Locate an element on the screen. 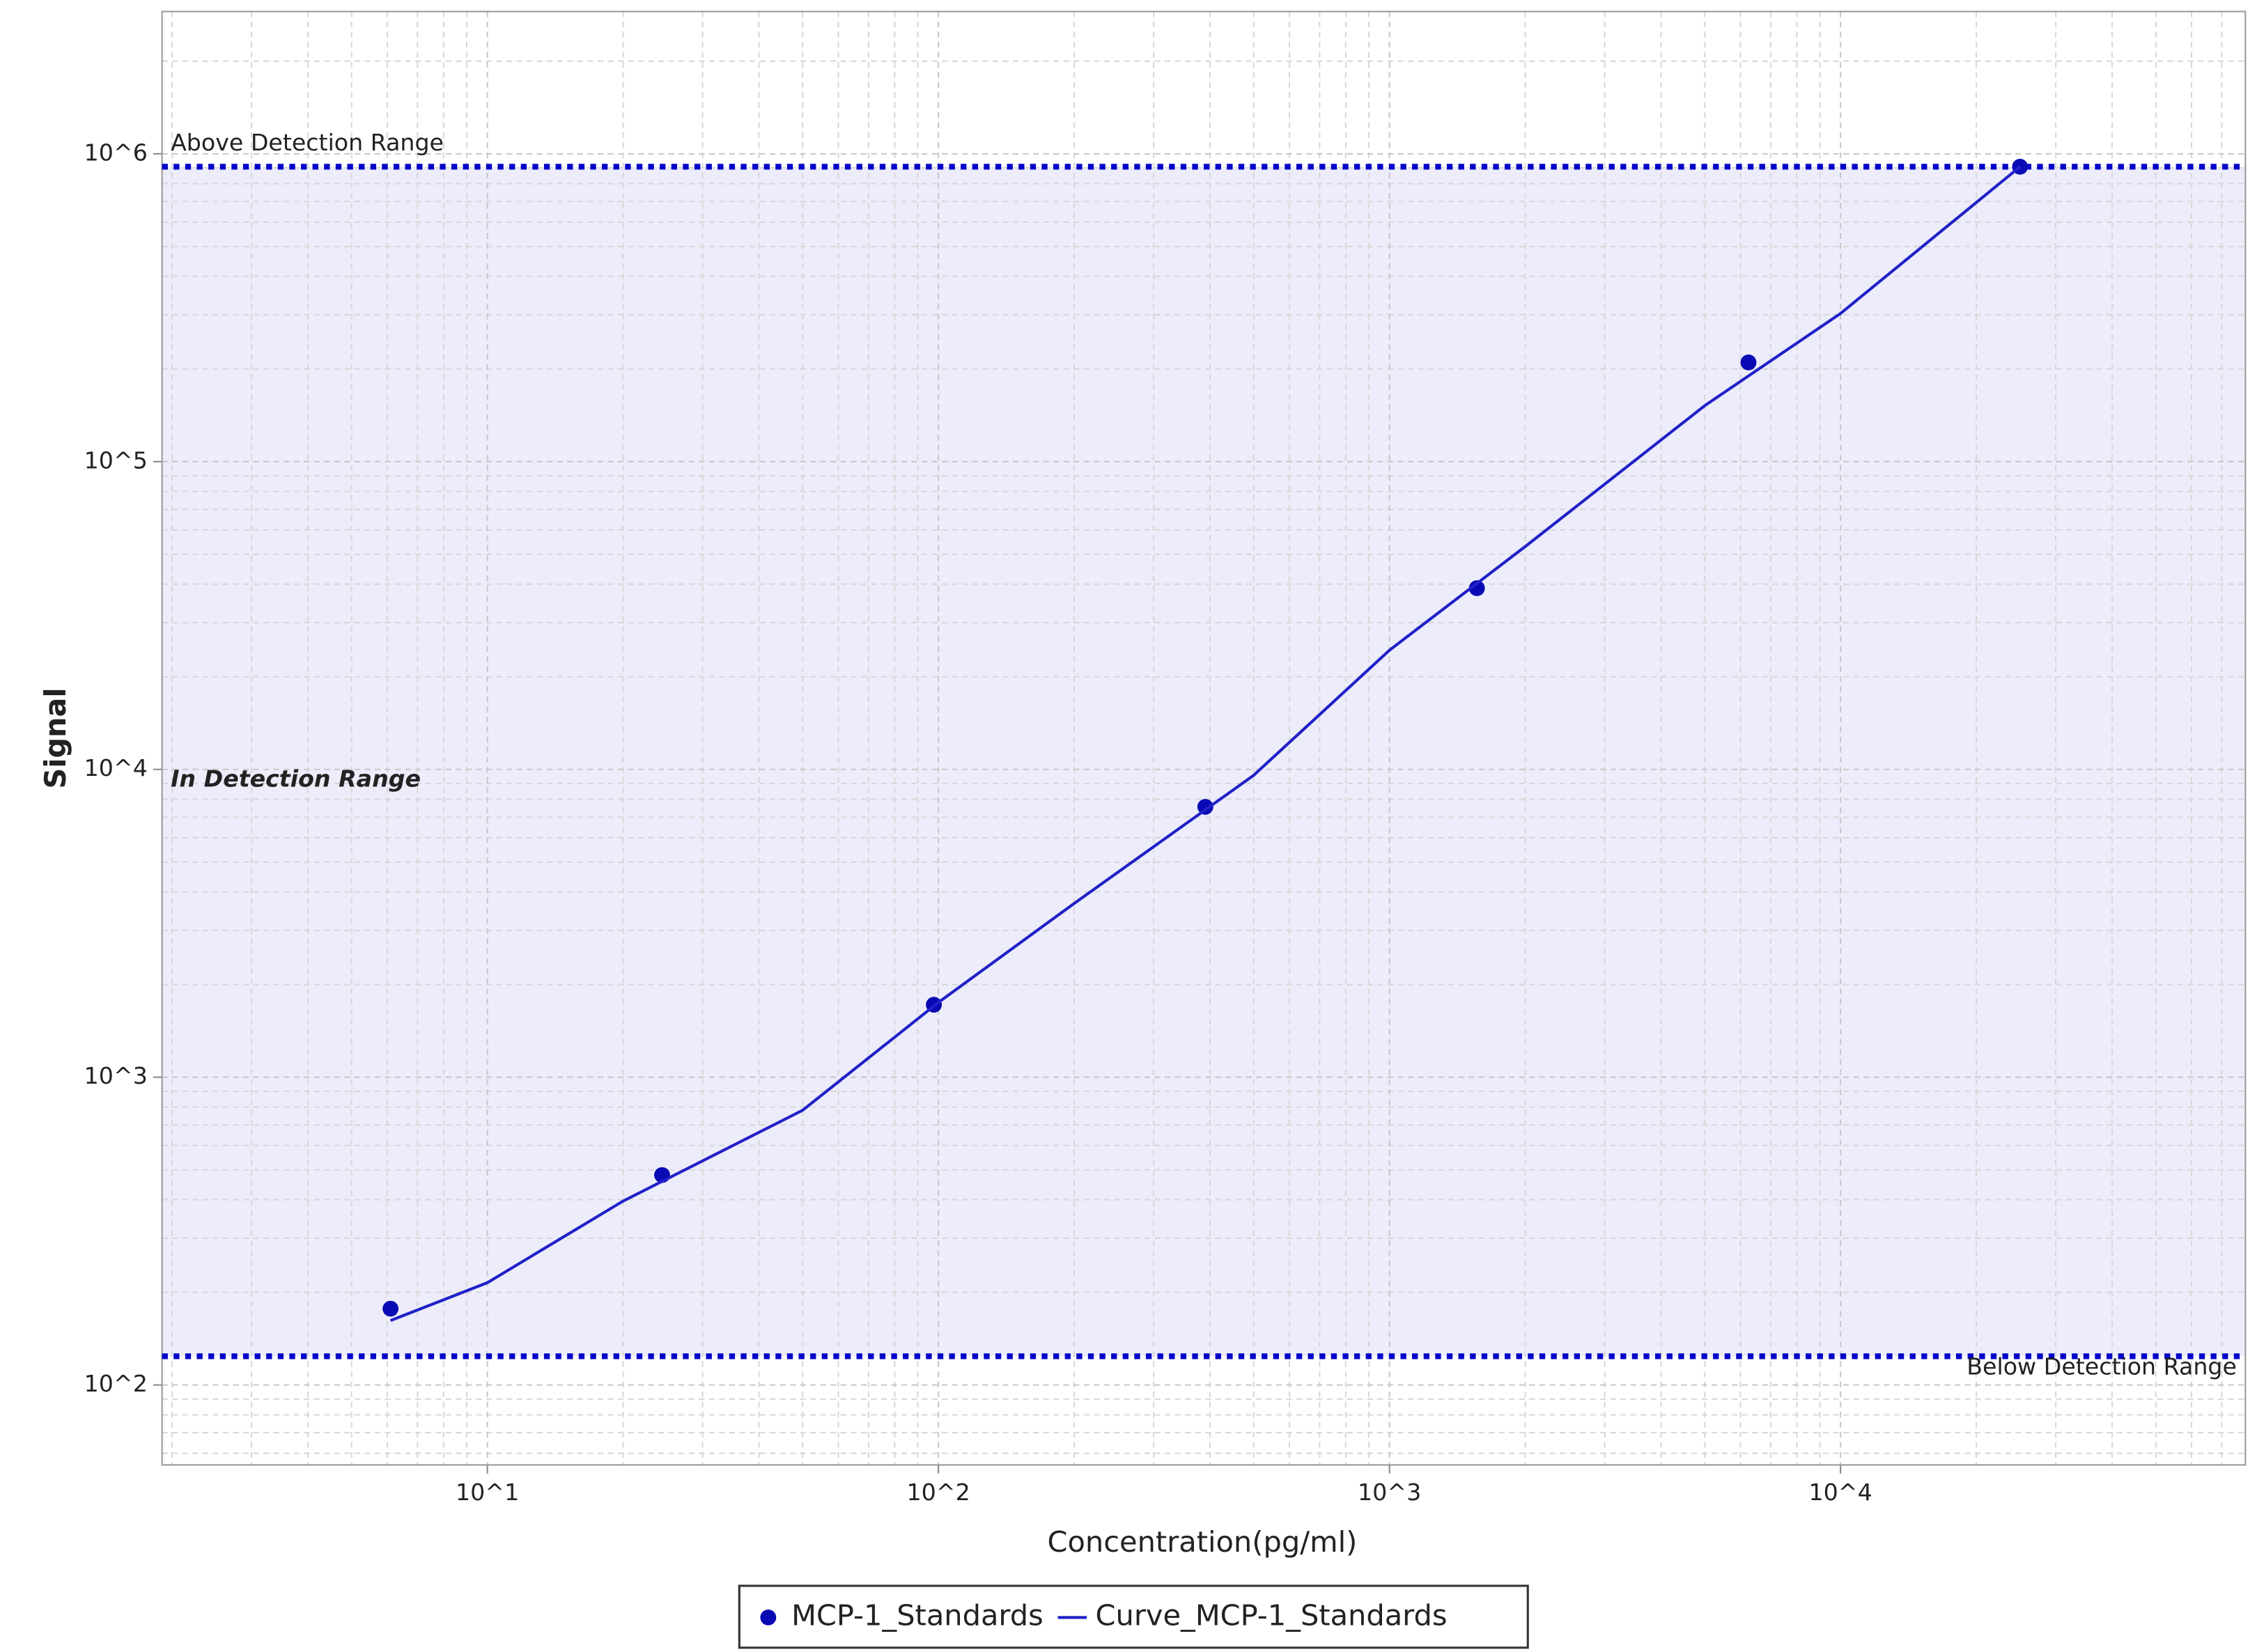 This screenshot has height=1652, width=2257. legend-marker is located at coordinates (769, 1618).